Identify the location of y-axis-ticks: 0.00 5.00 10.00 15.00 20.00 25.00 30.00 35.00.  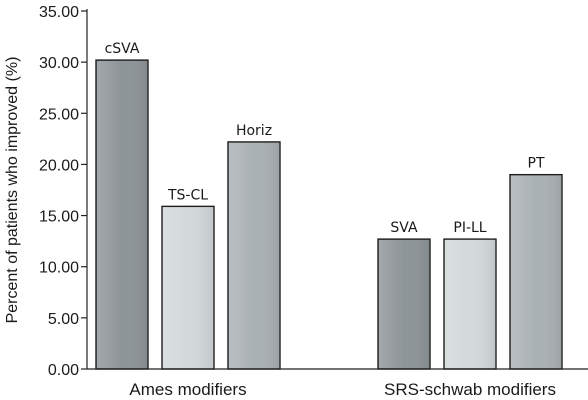
(63, 191).